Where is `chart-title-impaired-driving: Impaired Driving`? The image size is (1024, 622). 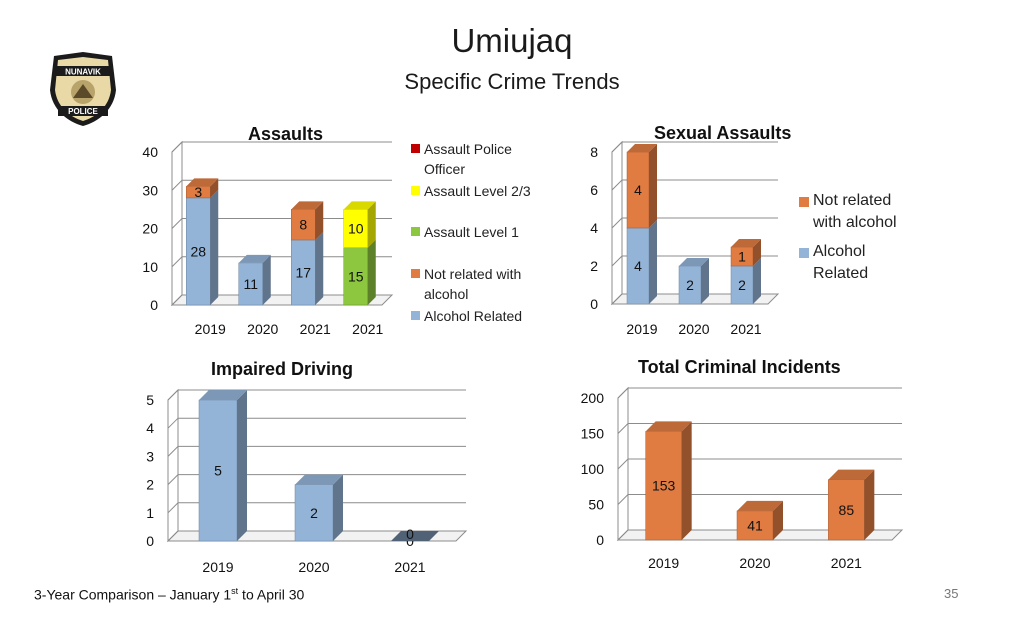 chart-title-impaired-driving: Impaired Driving is located at coordinates (282, 369).